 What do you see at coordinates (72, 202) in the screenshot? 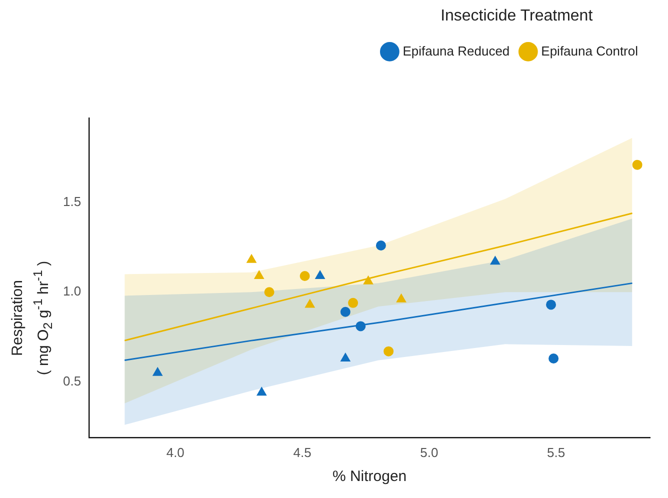
I see `y-tick-label: 1.5` at bounding box center [72, 202].